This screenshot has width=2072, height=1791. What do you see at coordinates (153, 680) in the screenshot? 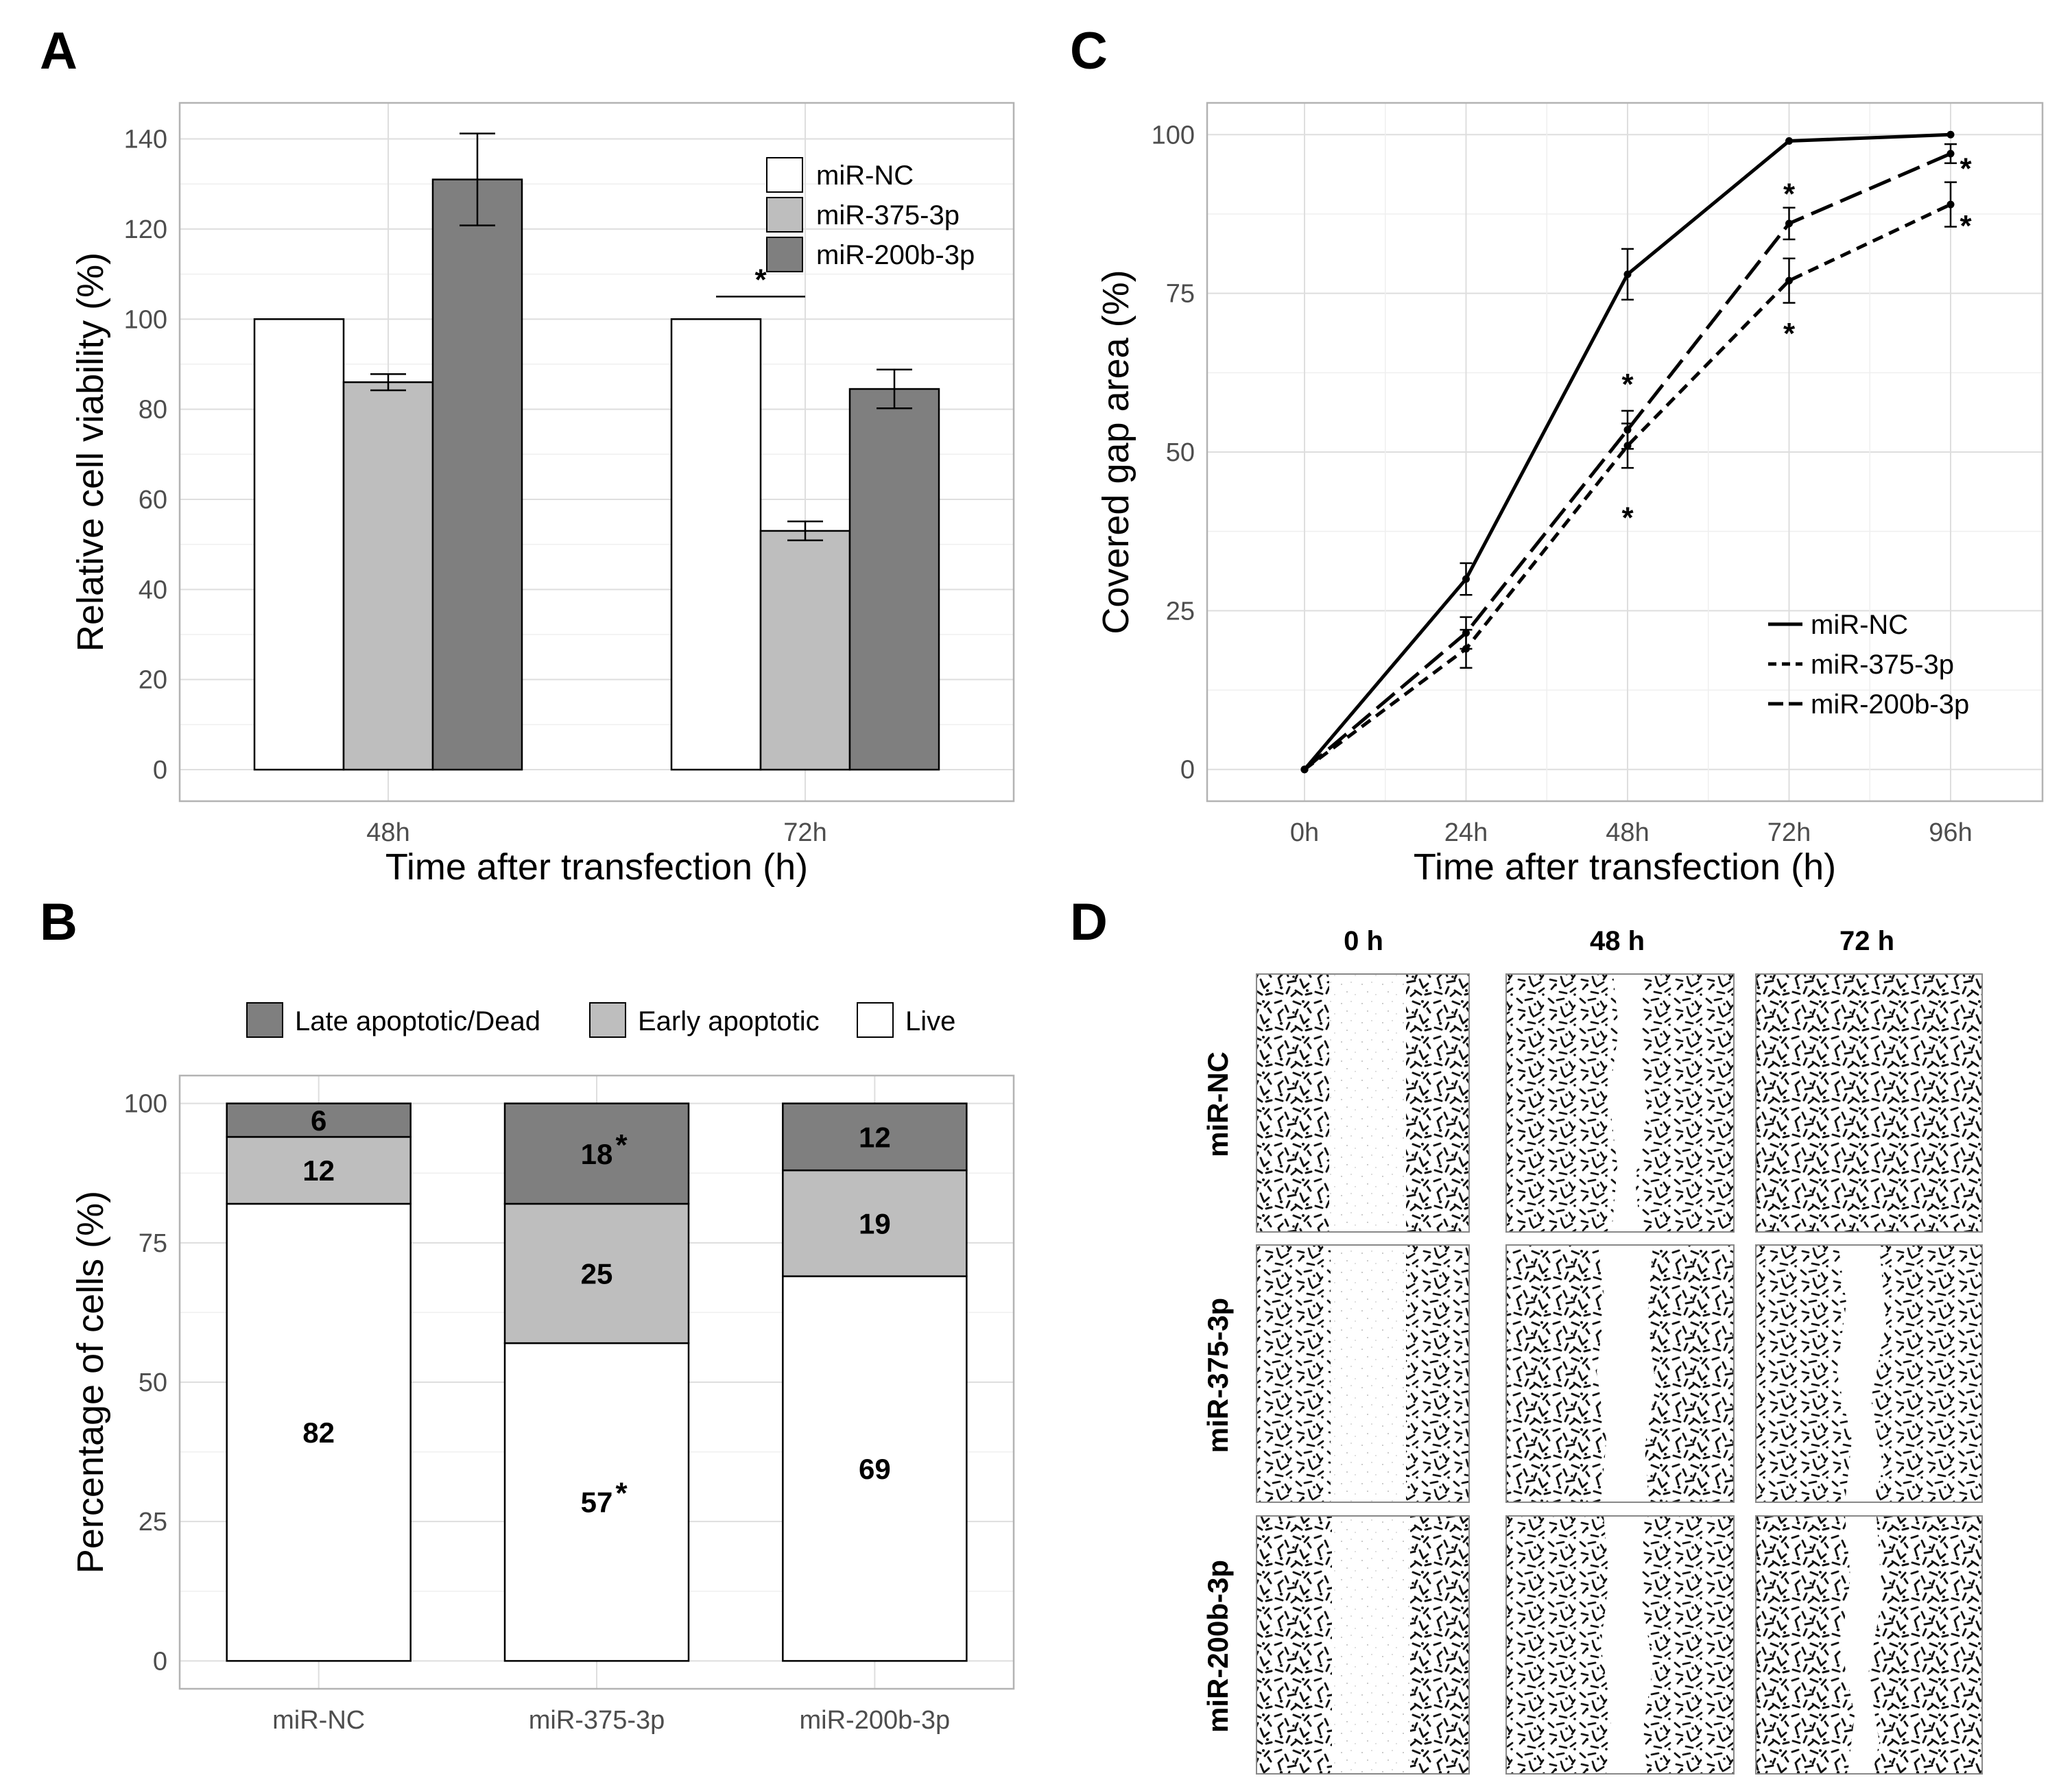
I see `y-tick-label: 20` at bounding box center [153, 680].